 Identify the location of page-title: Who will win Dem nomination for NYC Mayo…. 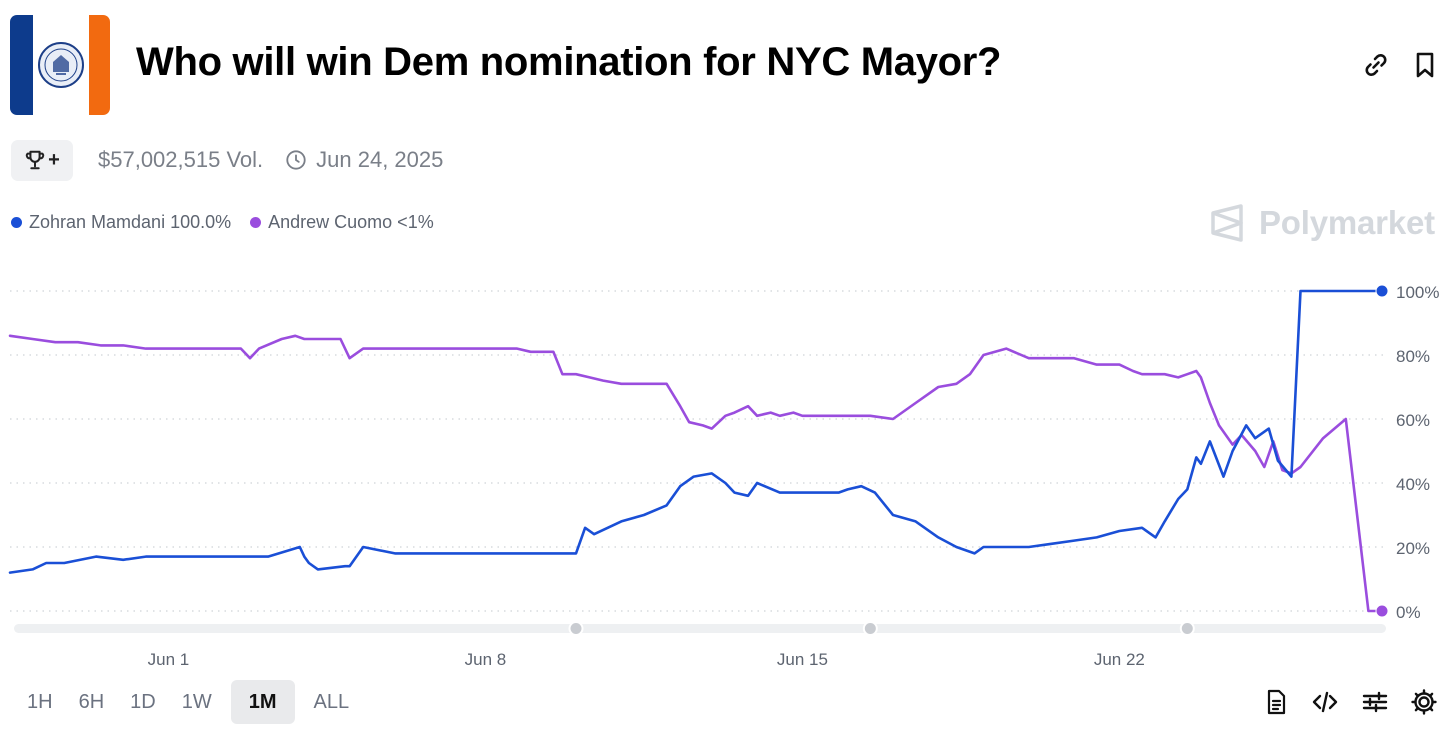
(569, 62).